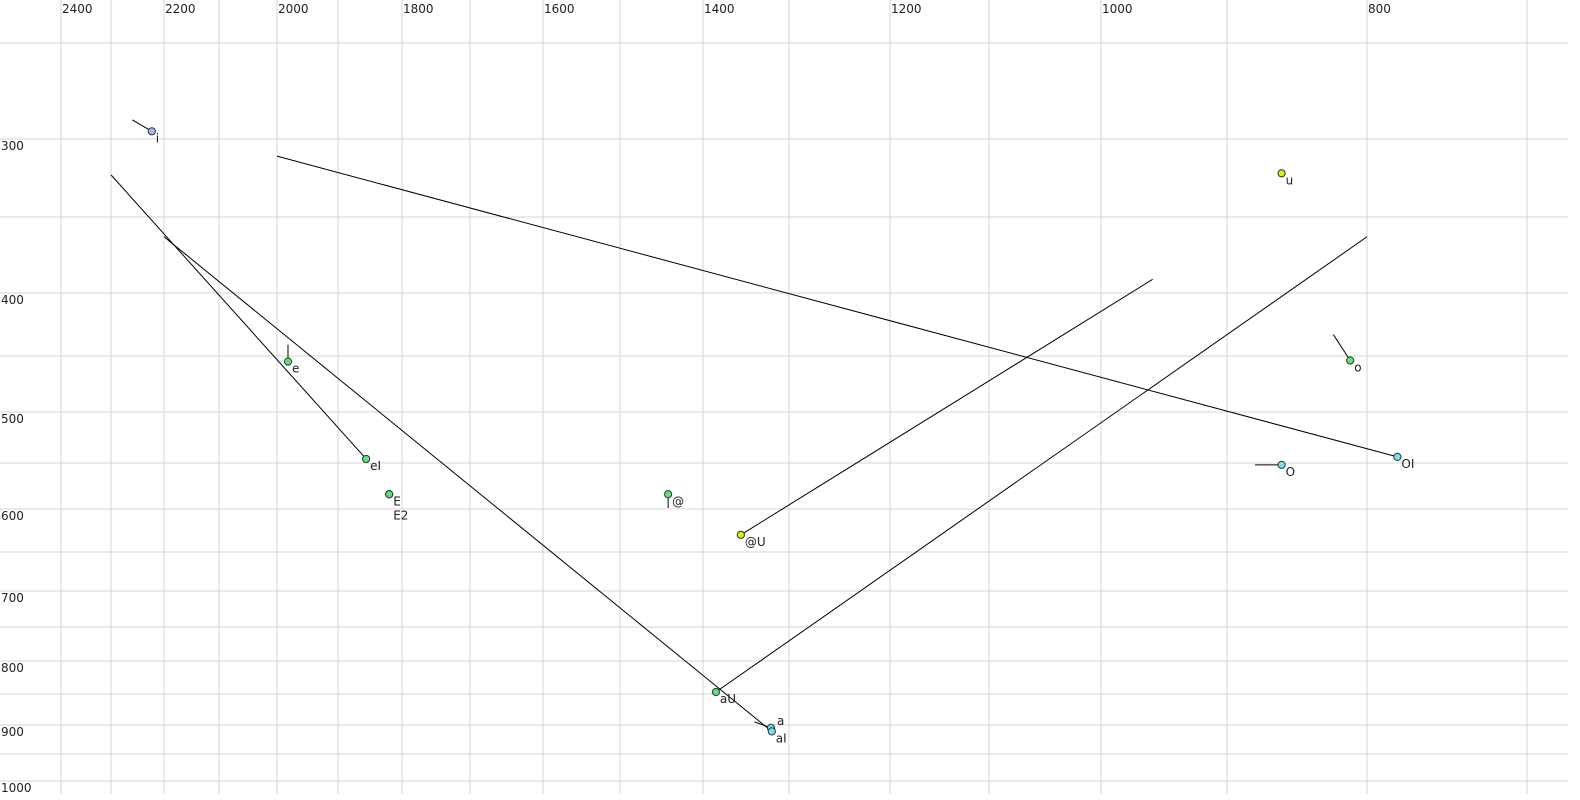  I want to click on x-tick-label: 1800, so click(418, 9).